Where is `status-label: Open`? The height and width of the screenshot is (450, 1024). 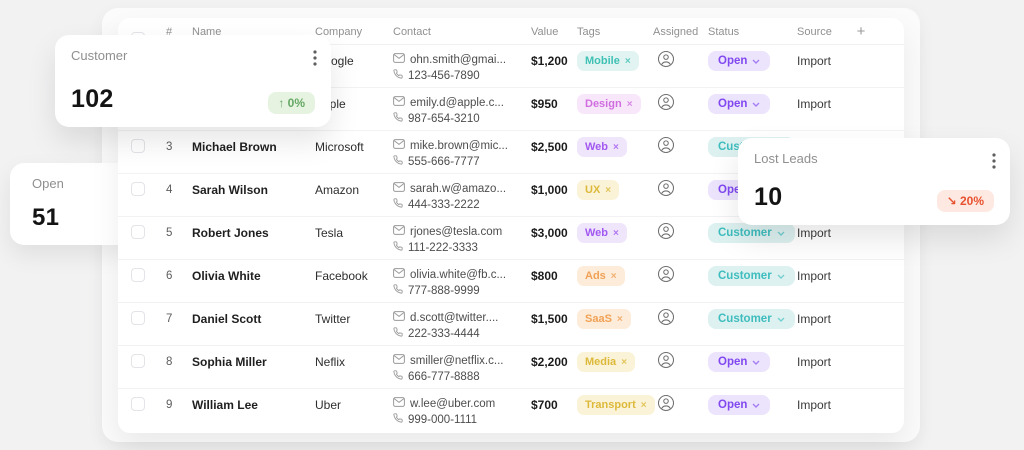
status-label: Open is located at coordinates (733, 61).